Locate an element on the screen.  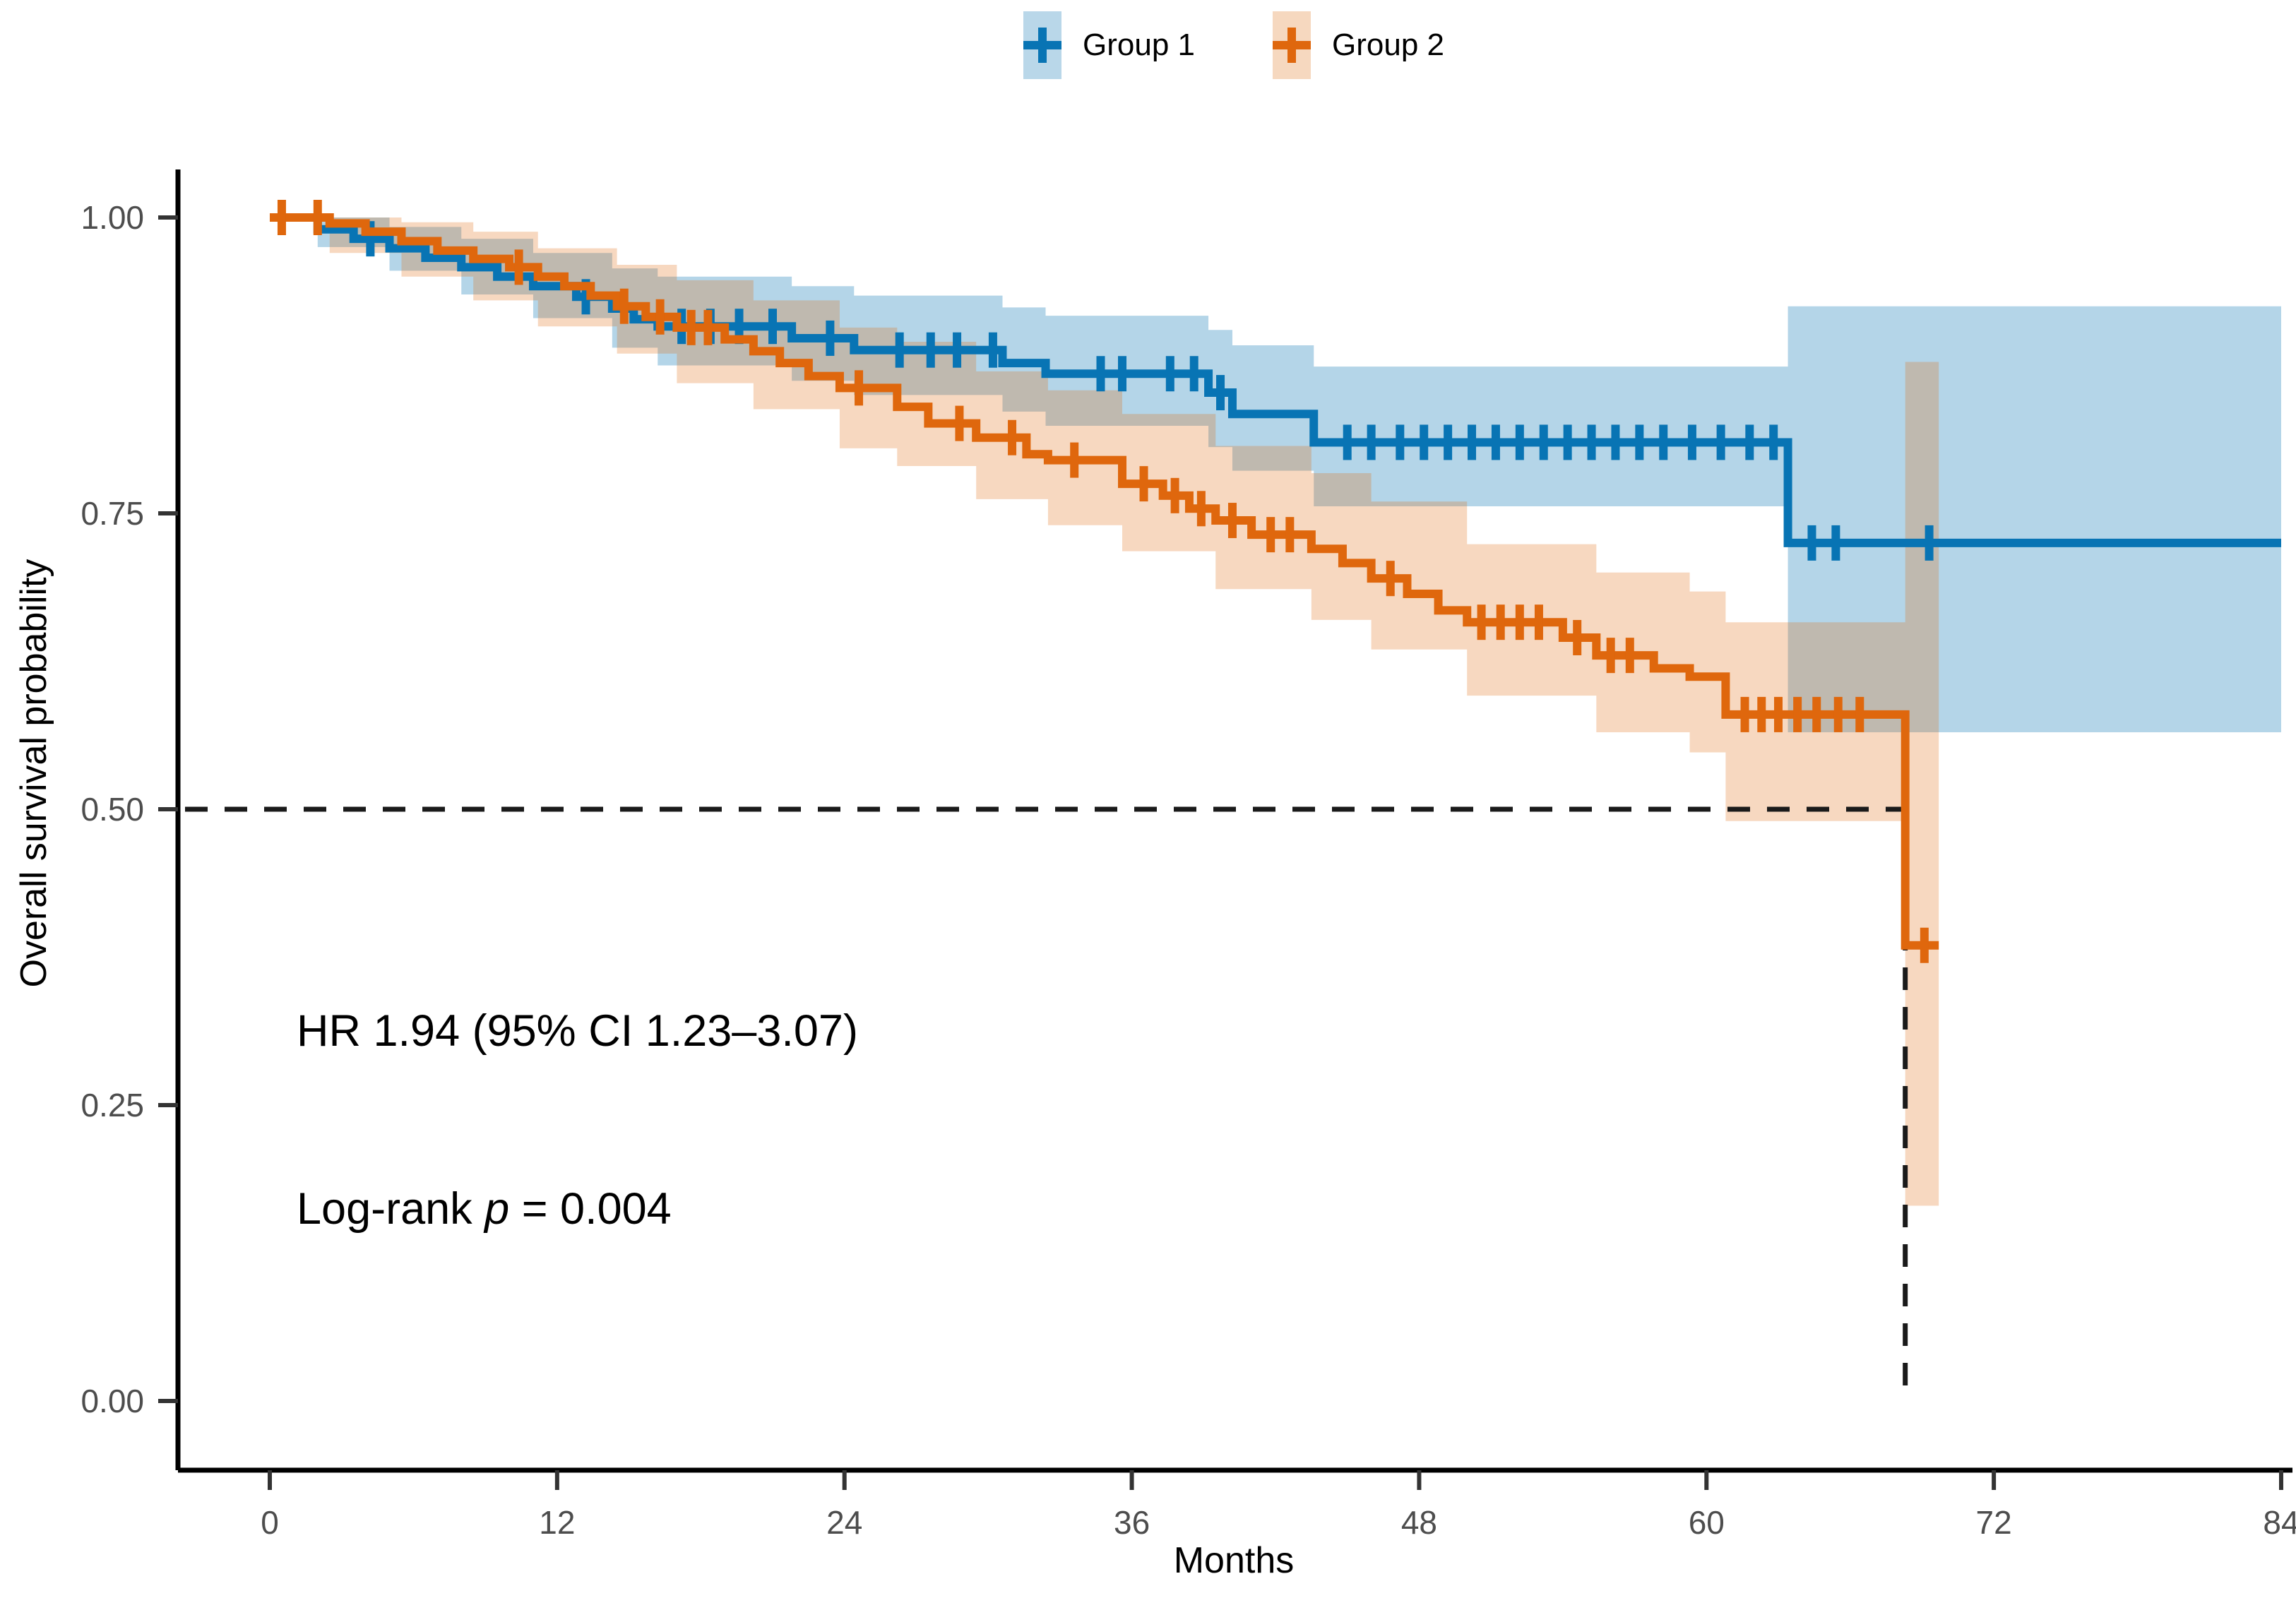
logrank-prefix-text: Log-rank is located at coordinates (384, 1209).